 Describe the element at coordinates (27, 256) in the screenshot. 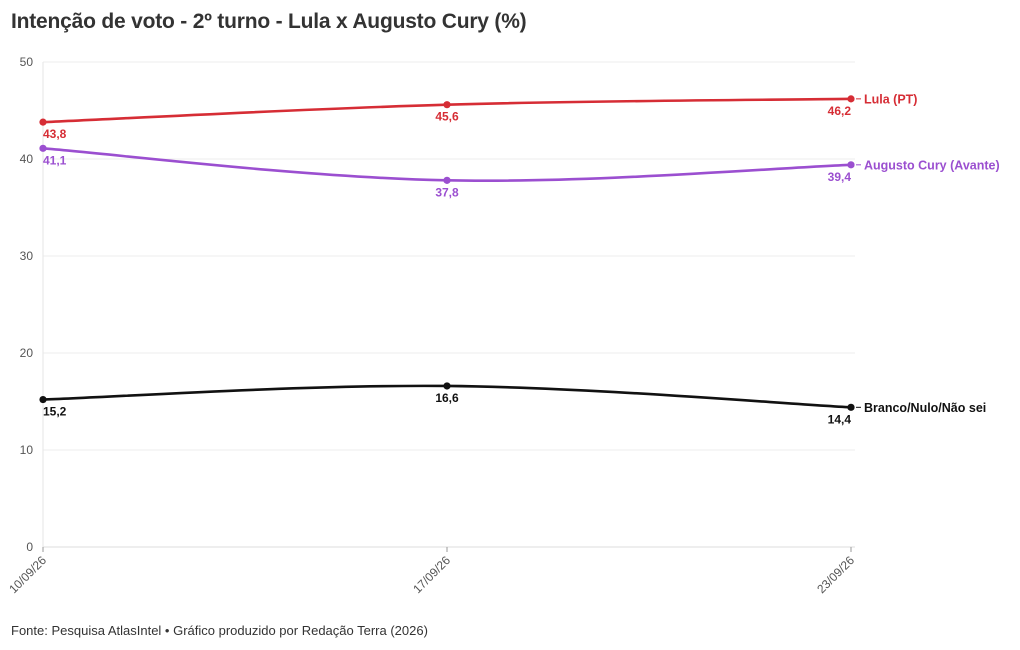

I see `y-tick-label: 30` at that location.